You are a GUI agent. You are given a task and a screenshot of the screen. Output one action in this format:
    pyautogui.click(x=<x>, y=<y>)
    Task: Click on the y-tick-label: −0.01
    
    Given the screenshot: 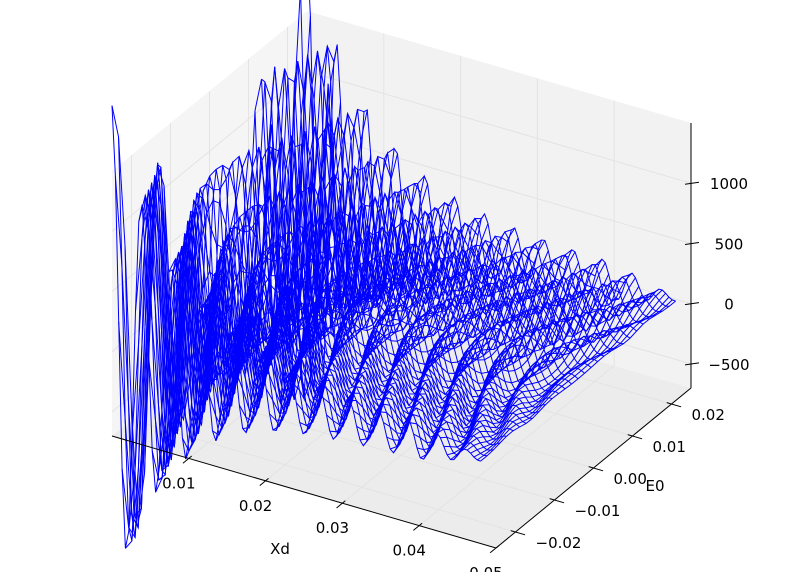 What is the action you would take?
    pyautogui.click(x=598, y=511)
    